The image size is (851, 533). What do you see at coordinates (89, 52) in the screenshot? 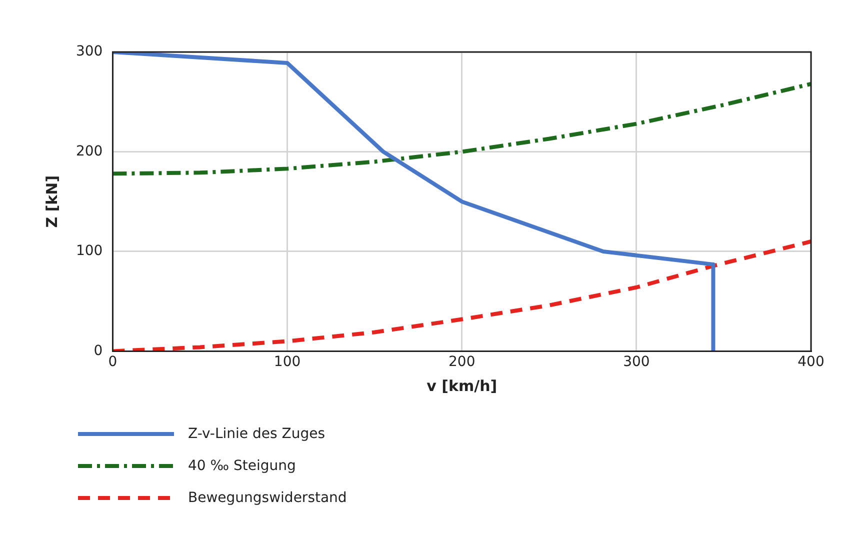
I see `y-tick-label: 300` at bounding box center [89, 52].